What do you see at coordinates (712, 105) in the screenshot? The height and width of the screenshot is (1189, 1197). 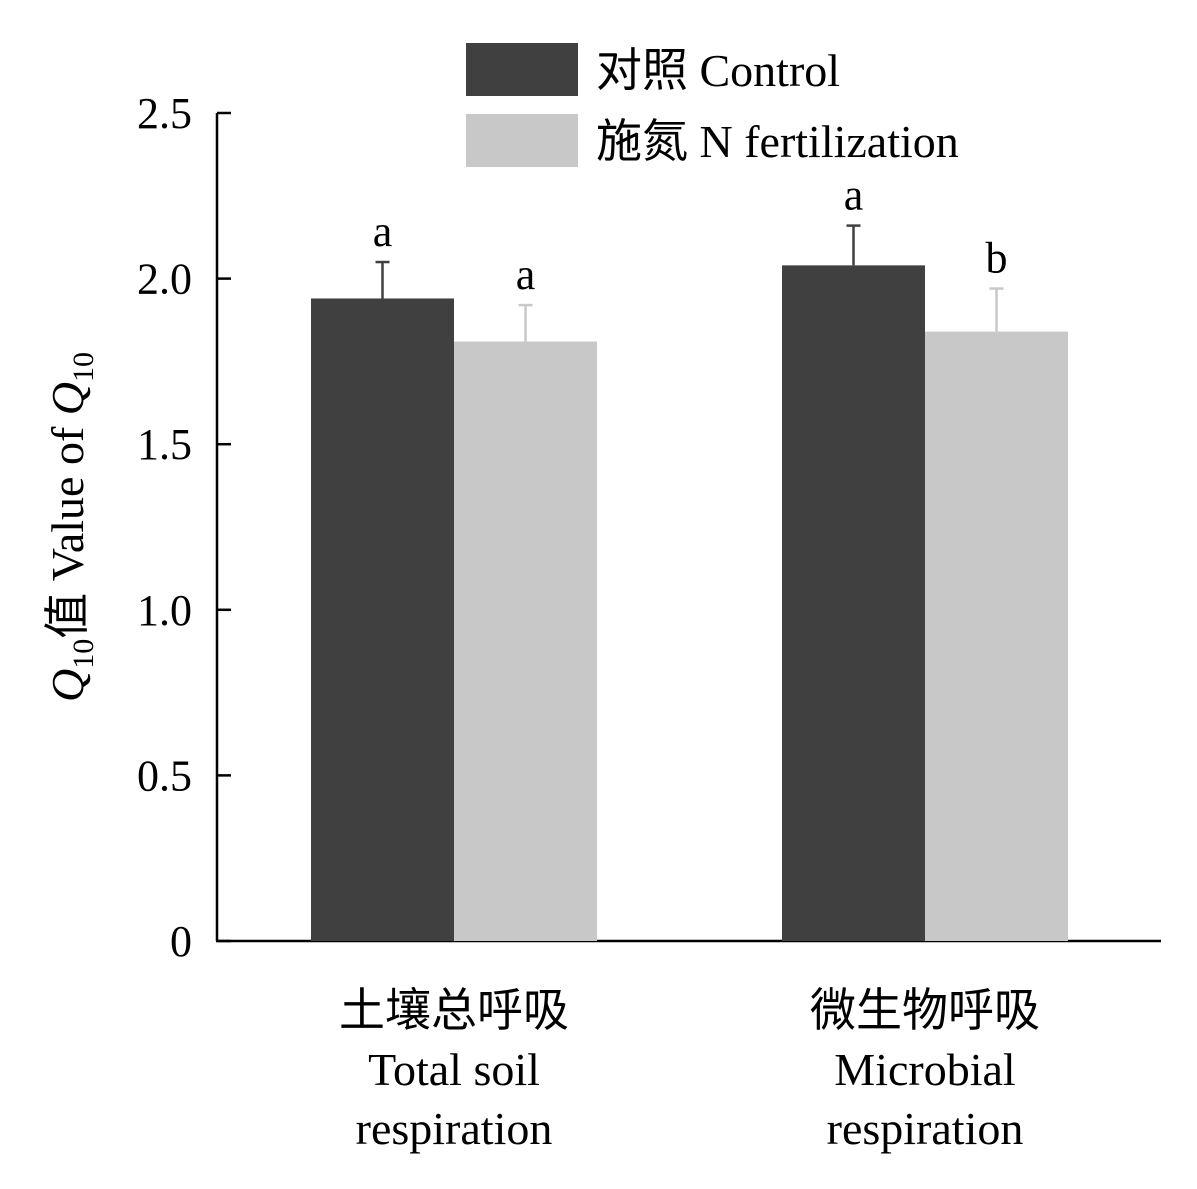 I see `legend: 对照 Control 施氮 N fertilization` at bounding box center [712, 105].